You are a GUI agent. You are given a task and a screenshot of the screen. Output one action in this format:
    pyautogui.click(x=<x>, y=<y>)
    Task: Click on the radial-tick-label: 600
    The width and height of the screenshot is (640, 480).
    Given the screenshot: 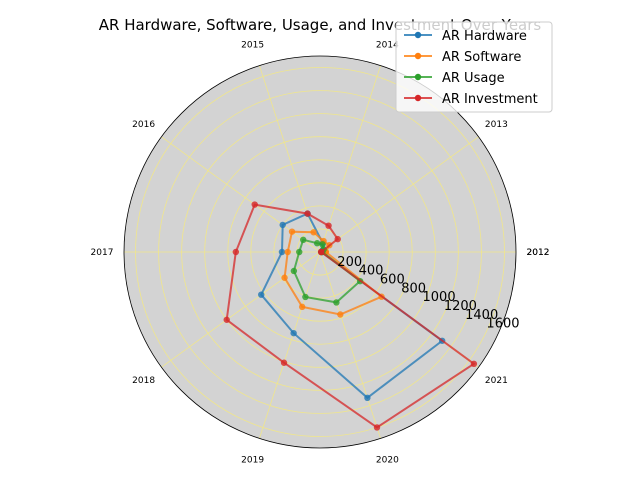 What is the action you would take?
    pyautogui.click(x=392, y=279)
    